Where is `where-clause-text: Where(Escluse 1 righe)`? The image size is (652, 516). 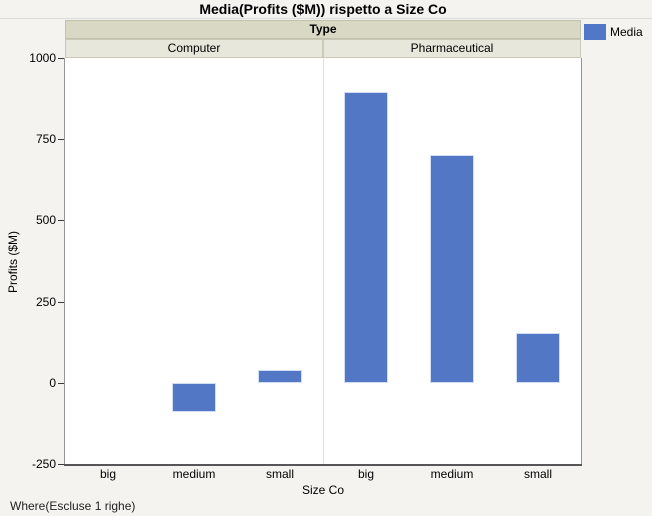 where-clause-text: Where(Escluse 1 righe) is located at coordinates (73, 506).